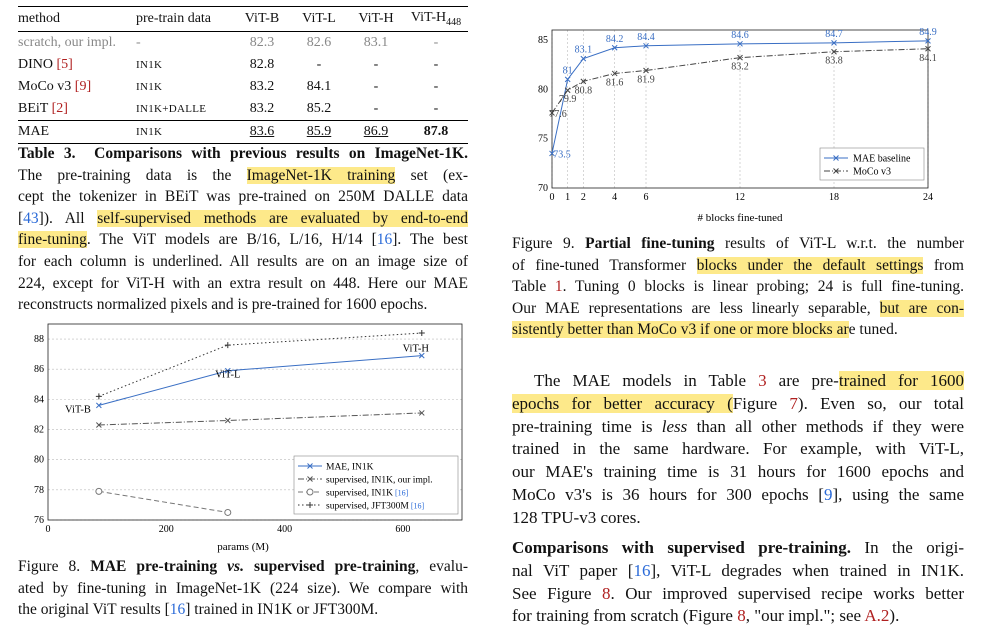  Describe the element at coordinates (740, 67) in the screenshot. I see `data-label: 83.2` at that location.